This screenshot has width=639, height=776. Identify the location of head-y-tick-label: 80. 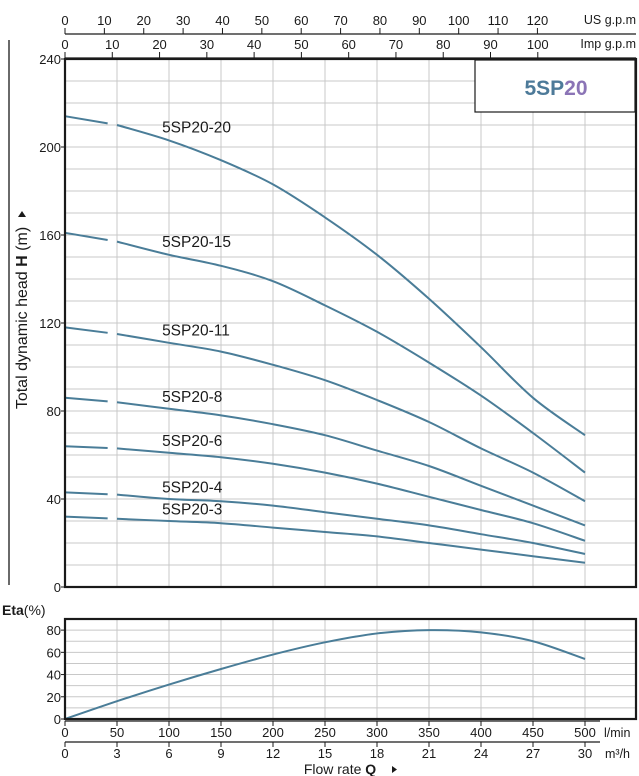
(54, 411).